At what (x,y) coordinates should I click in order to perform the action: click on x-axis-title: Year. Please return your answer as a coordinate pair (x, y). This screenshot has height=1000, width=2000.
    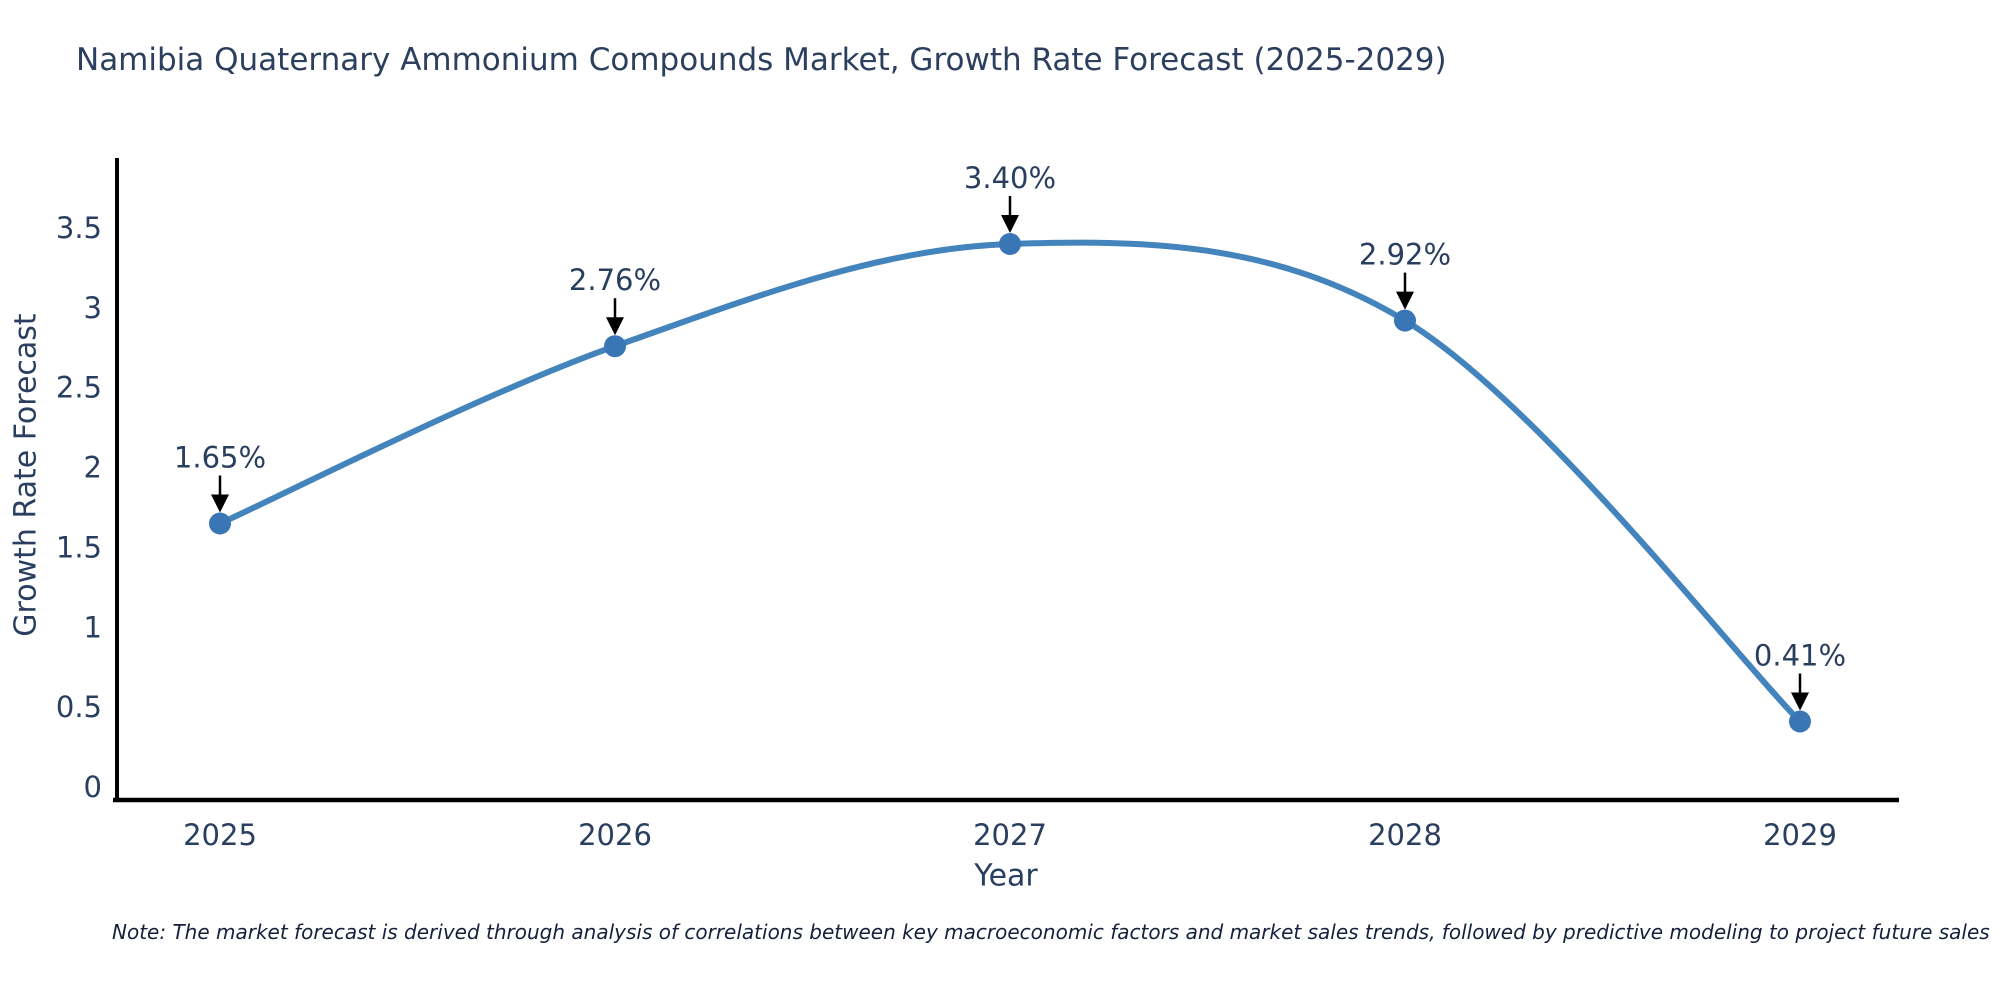
    Looking at the image, I should click on (1006, 876).